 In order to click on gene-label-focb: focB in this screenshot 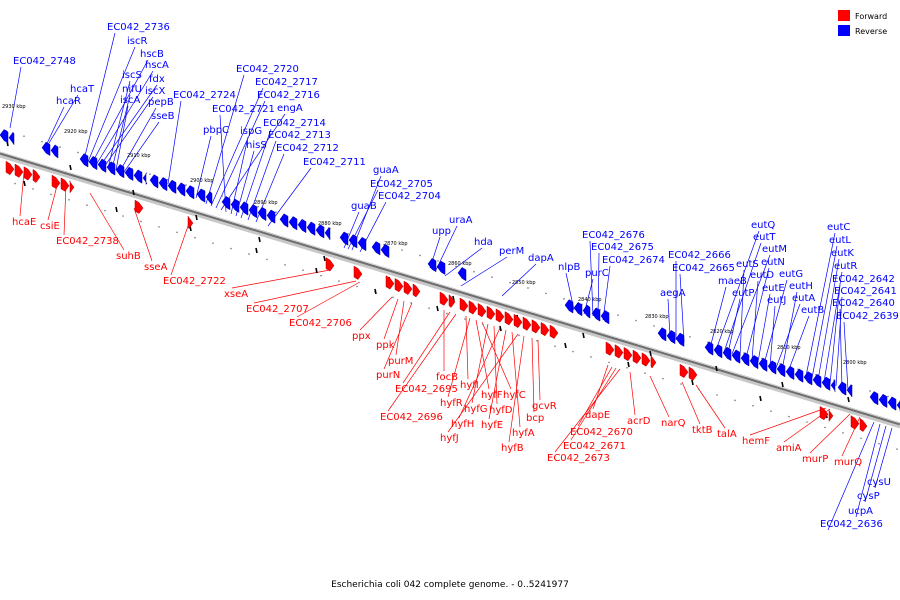, I will do `click(447, 377)`.